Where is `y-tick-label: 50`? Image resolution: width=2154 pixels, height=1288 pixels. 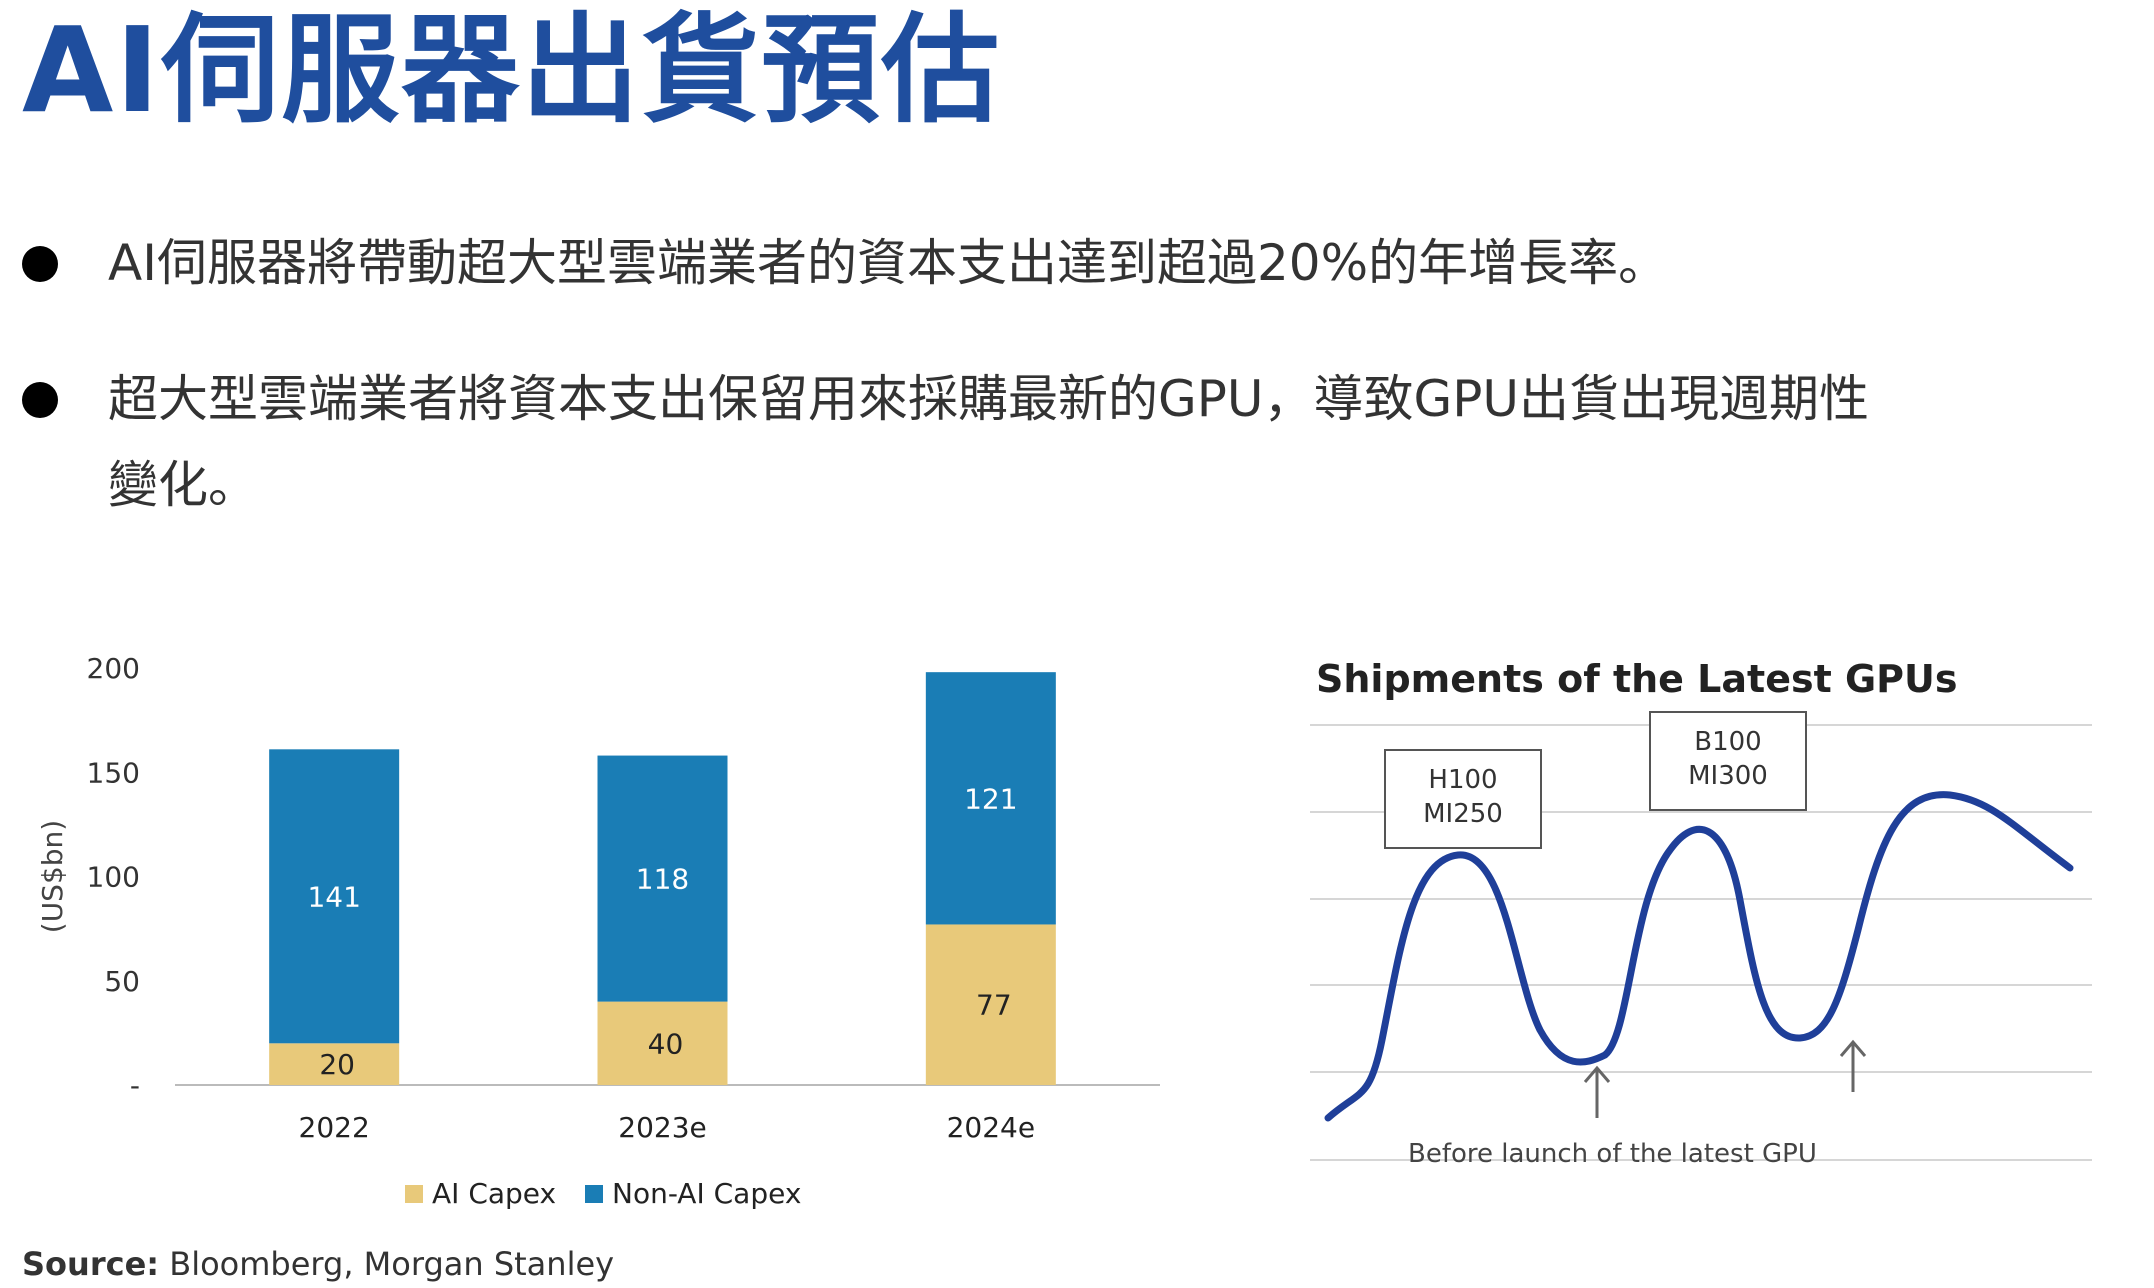
y-tick-label: 50 is located at coordinates (122, 981).